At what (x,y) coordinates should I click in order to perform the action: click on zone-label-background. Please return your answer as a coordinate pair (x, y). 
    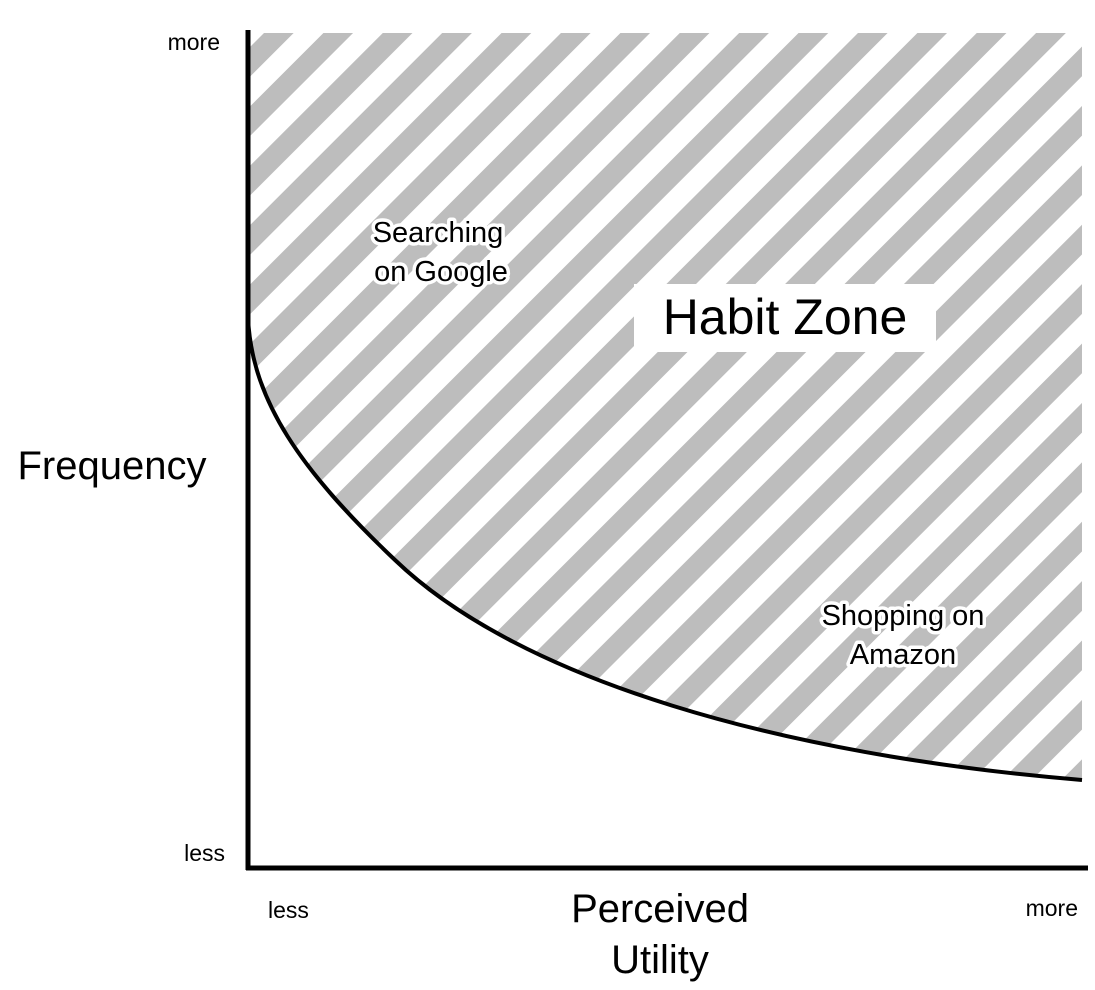
    Looking at the image, I should click on (785, 318).